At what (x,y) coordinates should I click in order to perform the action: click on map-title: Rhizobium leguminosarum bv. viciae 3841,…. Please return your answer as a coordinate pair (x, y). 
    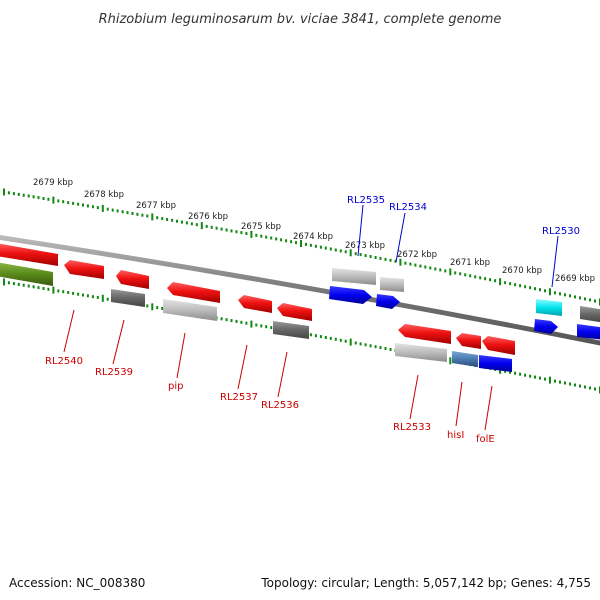
    Looking at the image, I should click on (300, 19).